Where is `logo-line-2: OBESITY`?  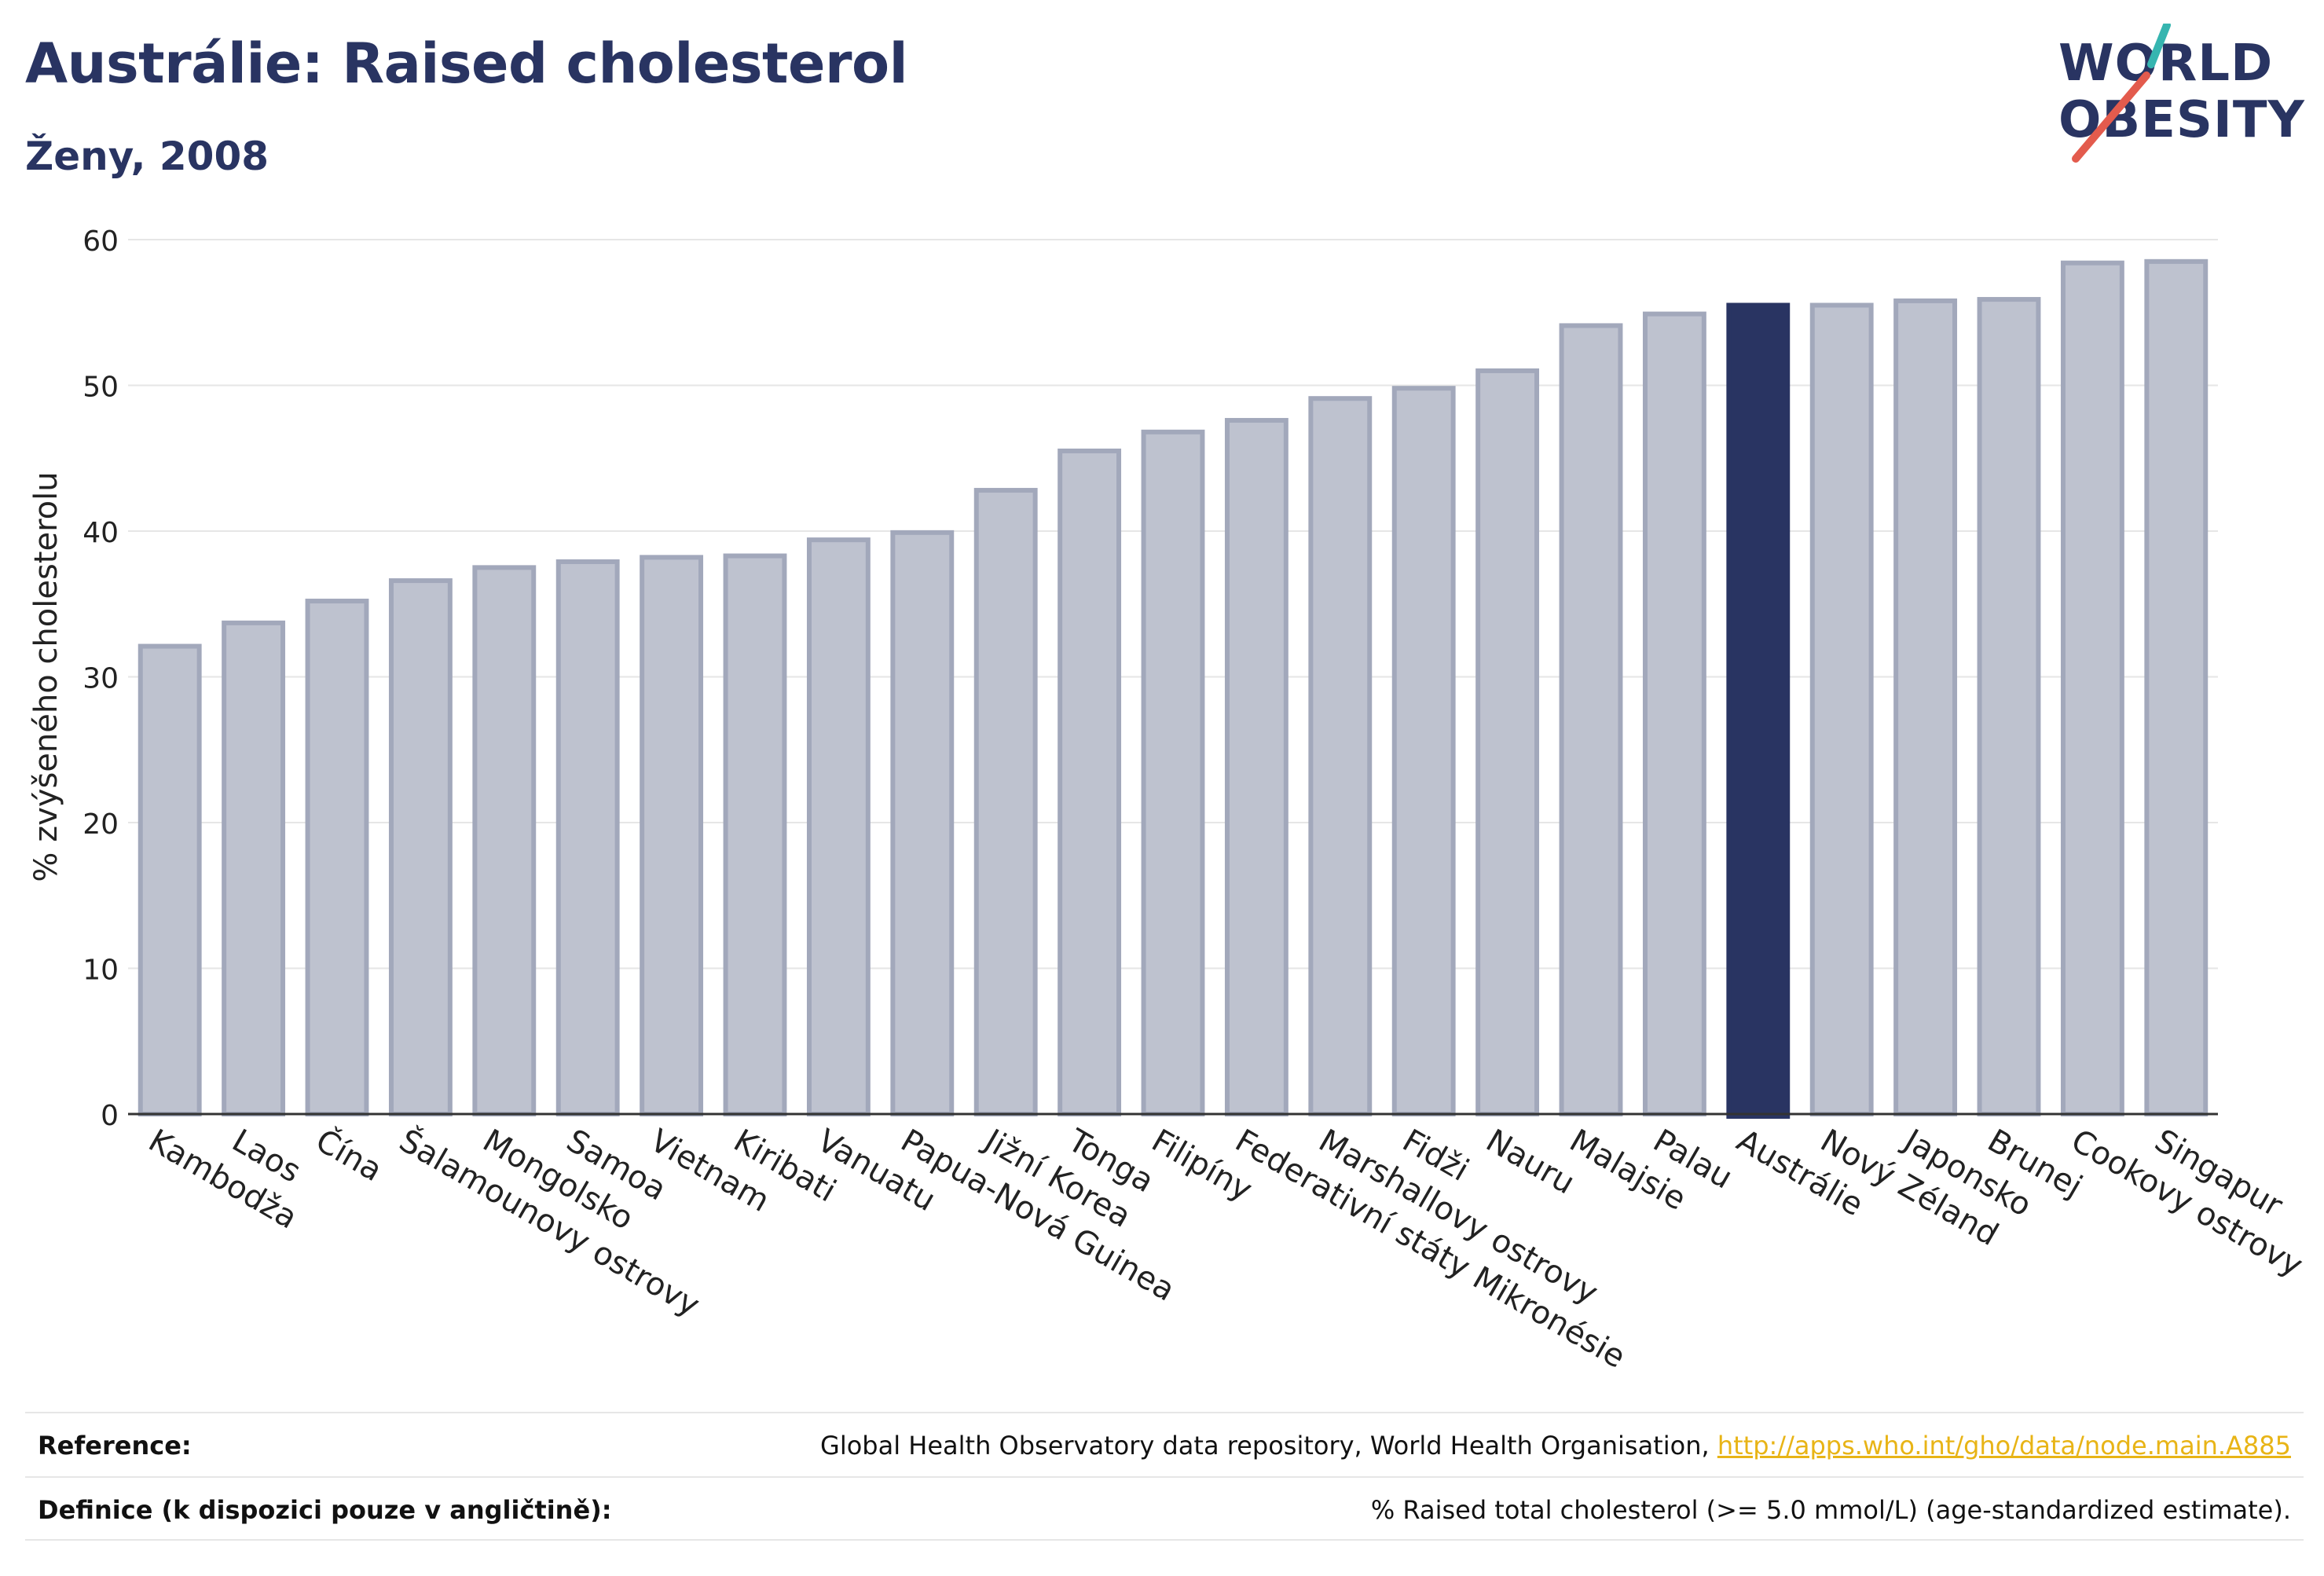 logo-line-2: OBESITY is located at coordinates (2181, 120).